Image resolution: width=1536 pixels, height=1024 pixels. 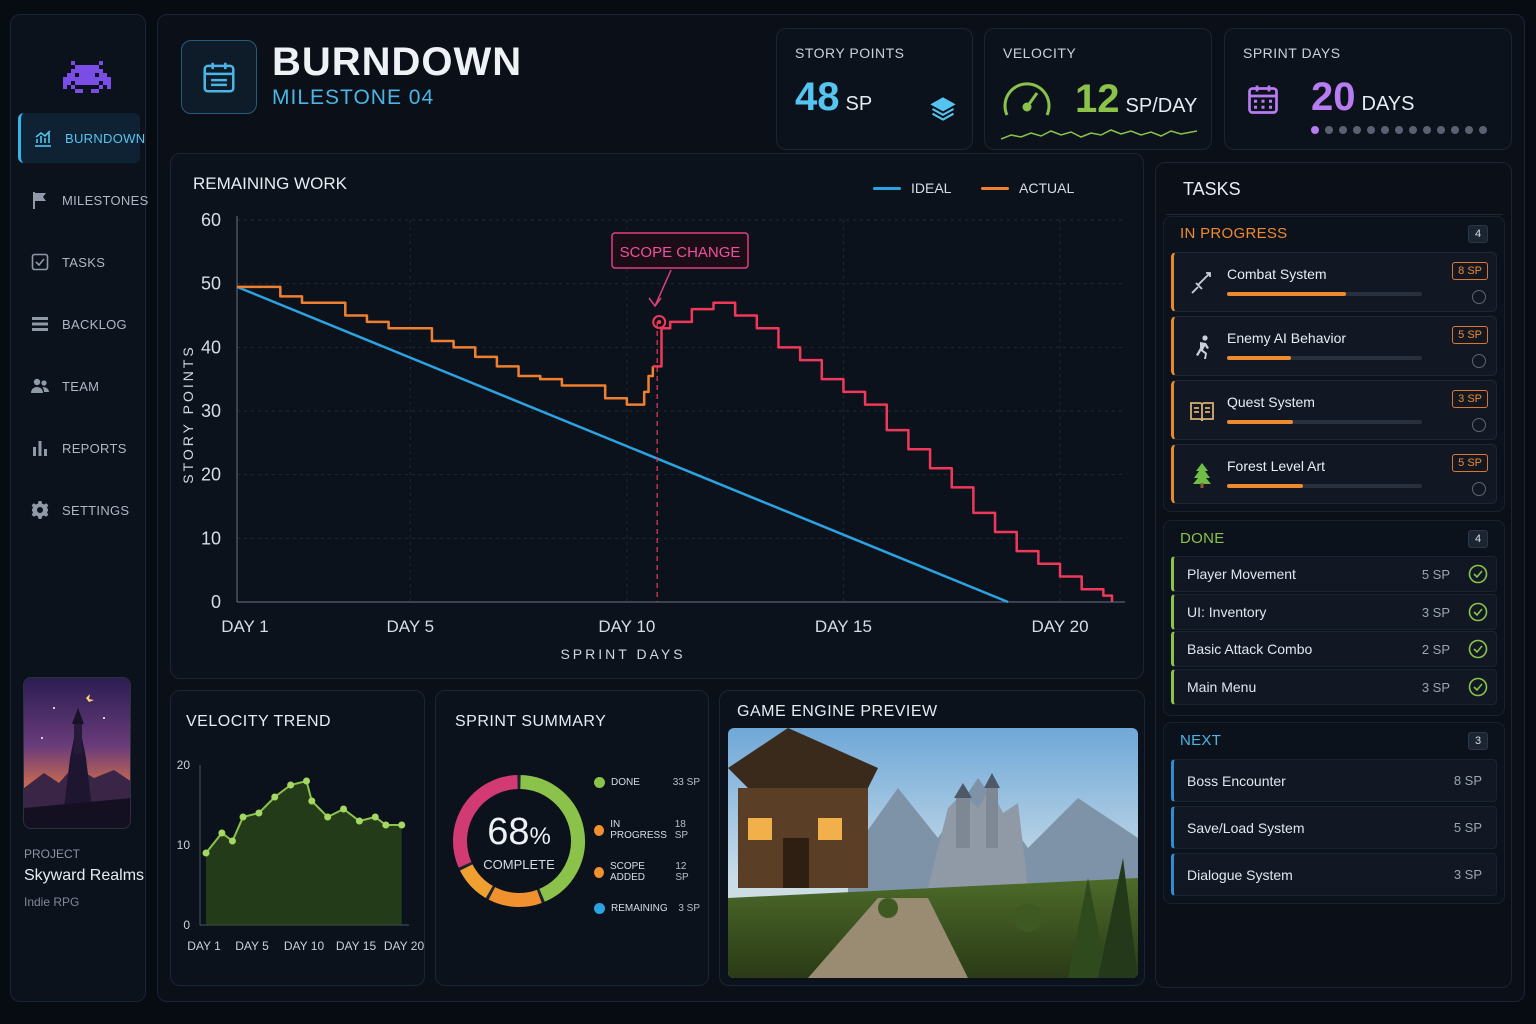 I want to click on game-engine-panel: GAME ENGINE PREVIEW, so click(x=932, y=838).